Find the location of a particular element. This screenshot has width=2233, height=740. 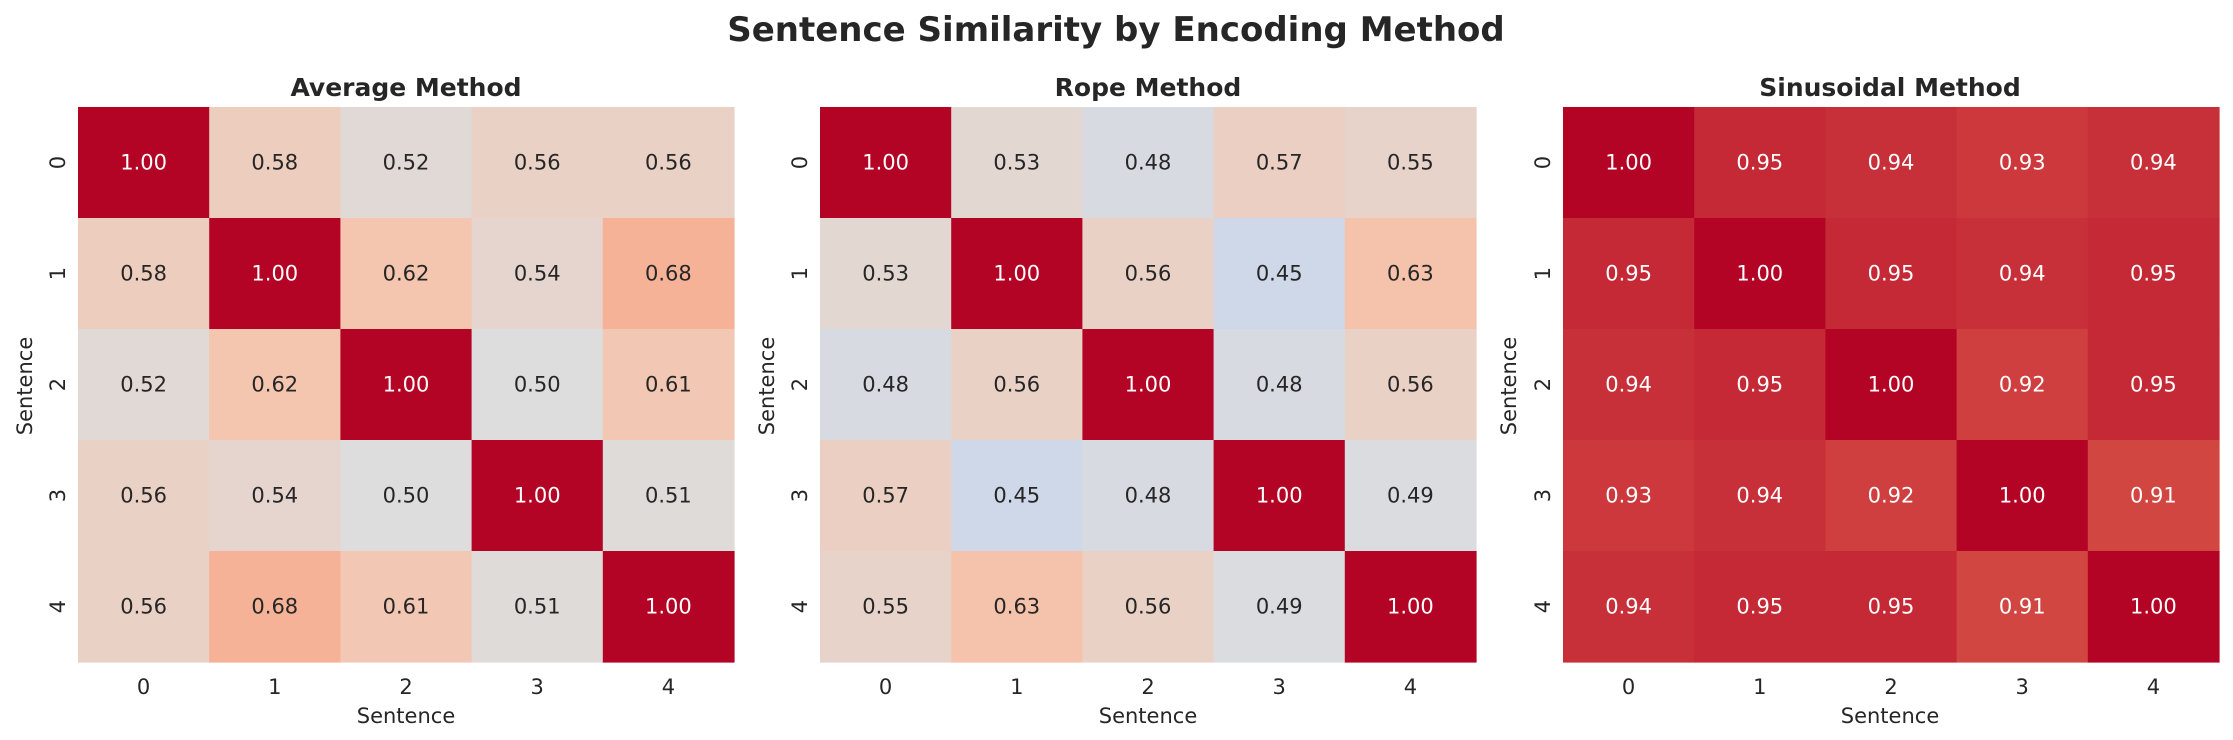

cell-value-label: 0.52 is located at coordinates (143, 385).